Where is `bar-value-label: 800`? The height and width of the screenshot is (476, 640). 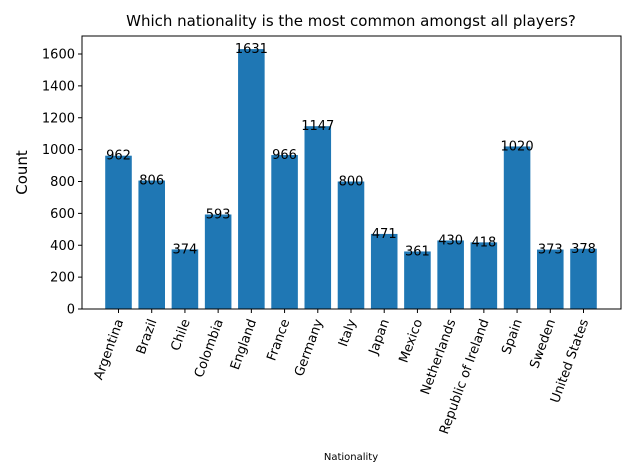
bar-value-label: 800 is located at coordinates (351, 182).